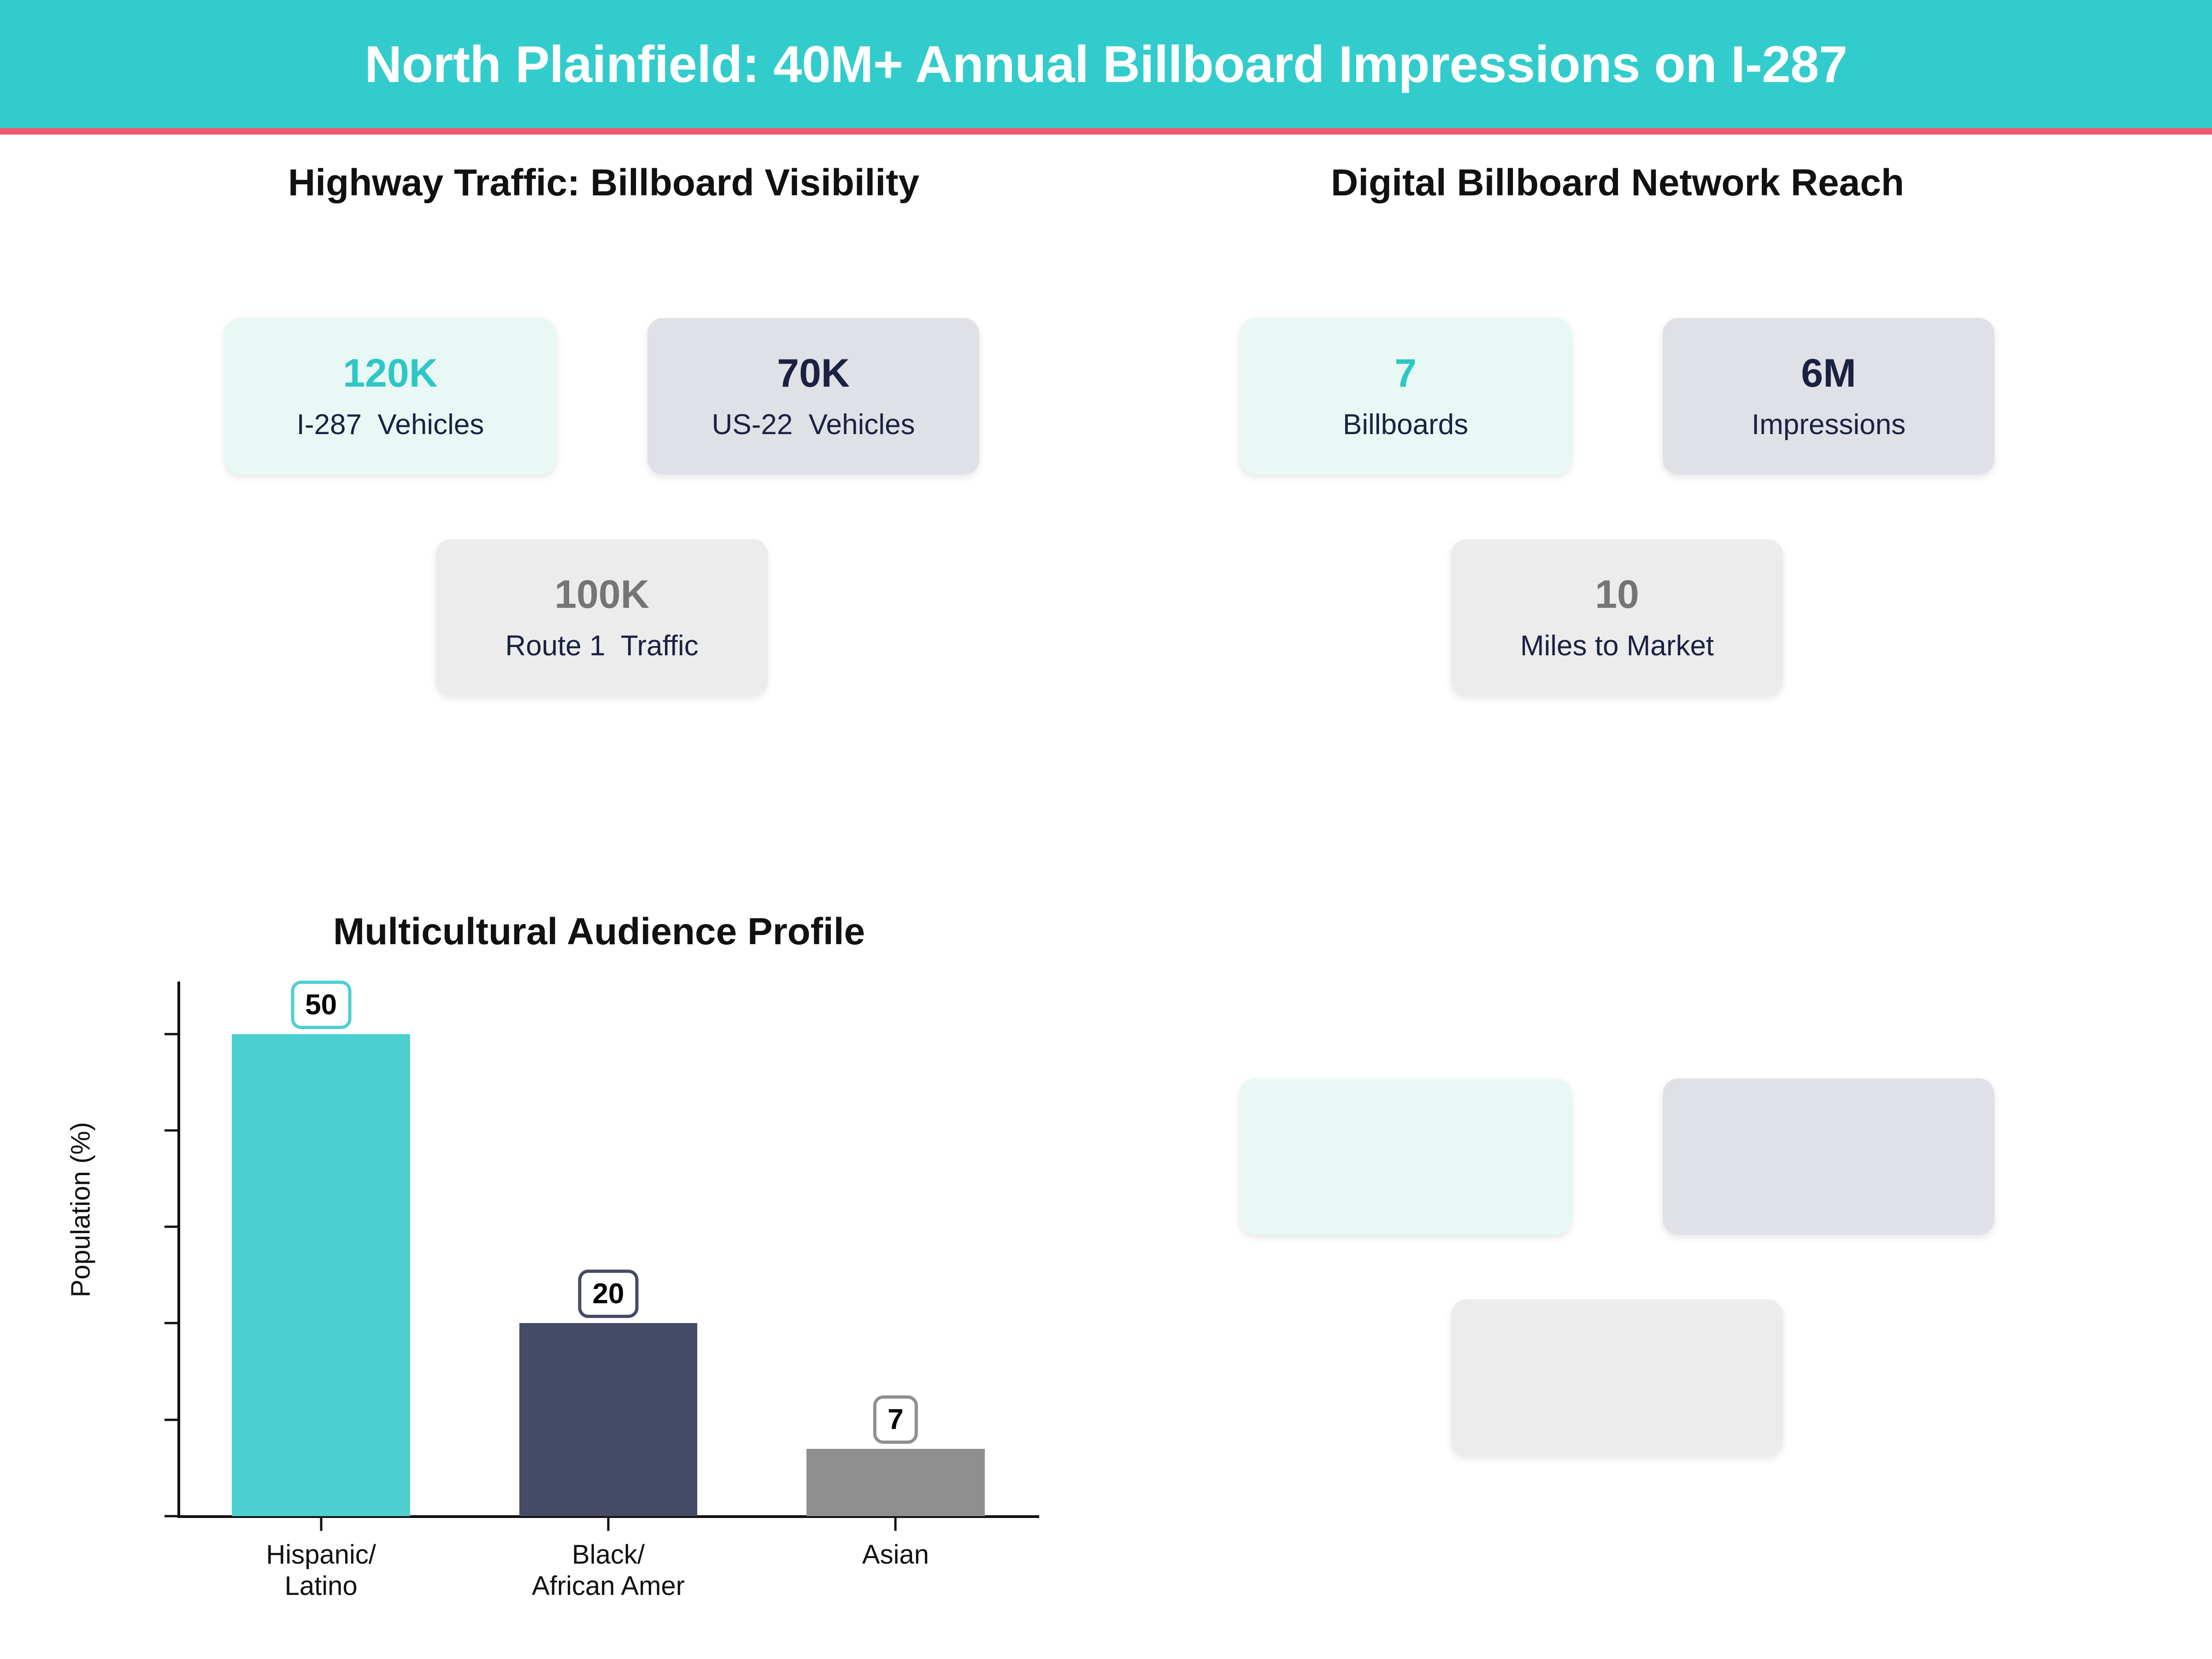  What do you see at coordinates (608, 1570) in the screenshot?
I see `chart-x-tick-label: Black/ African Amer` at bounding box center [608, 1570].